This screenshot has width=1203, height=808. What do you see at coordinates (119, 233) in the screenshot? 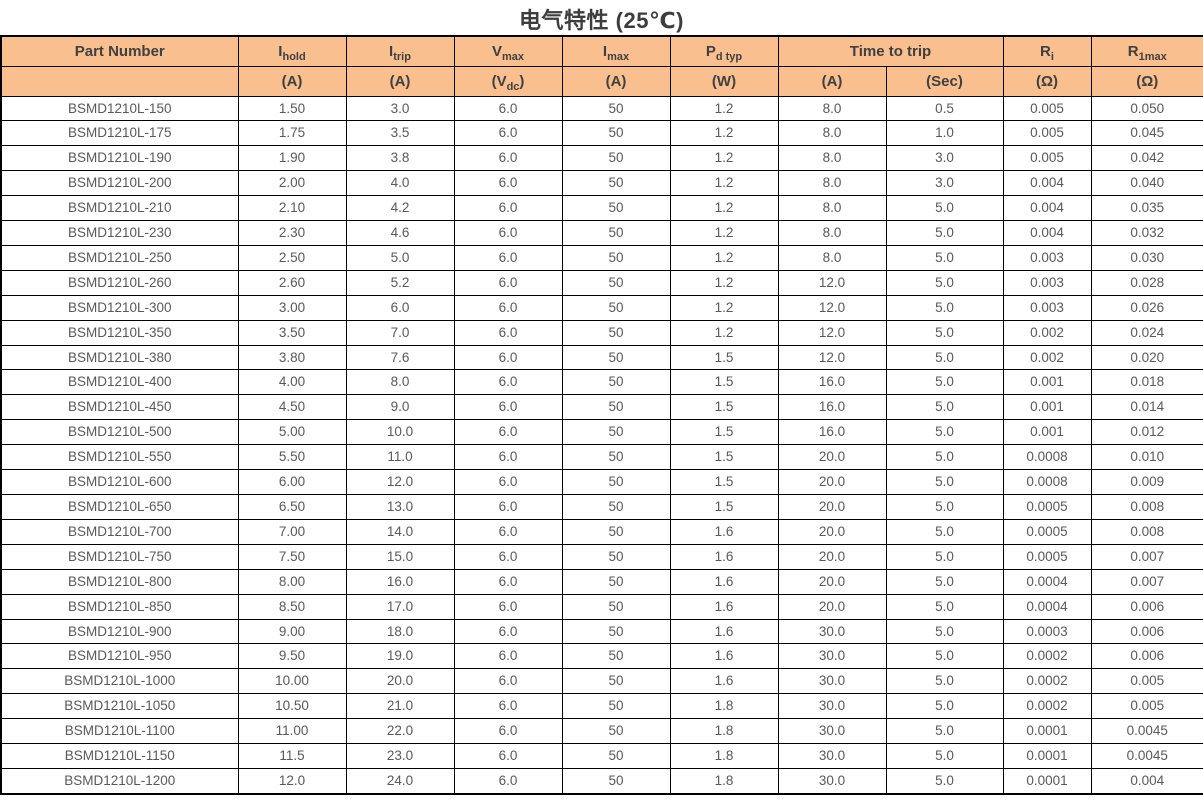
I see `part-number-cell: BSMD1210L-230` at bounding box center [119, 233].